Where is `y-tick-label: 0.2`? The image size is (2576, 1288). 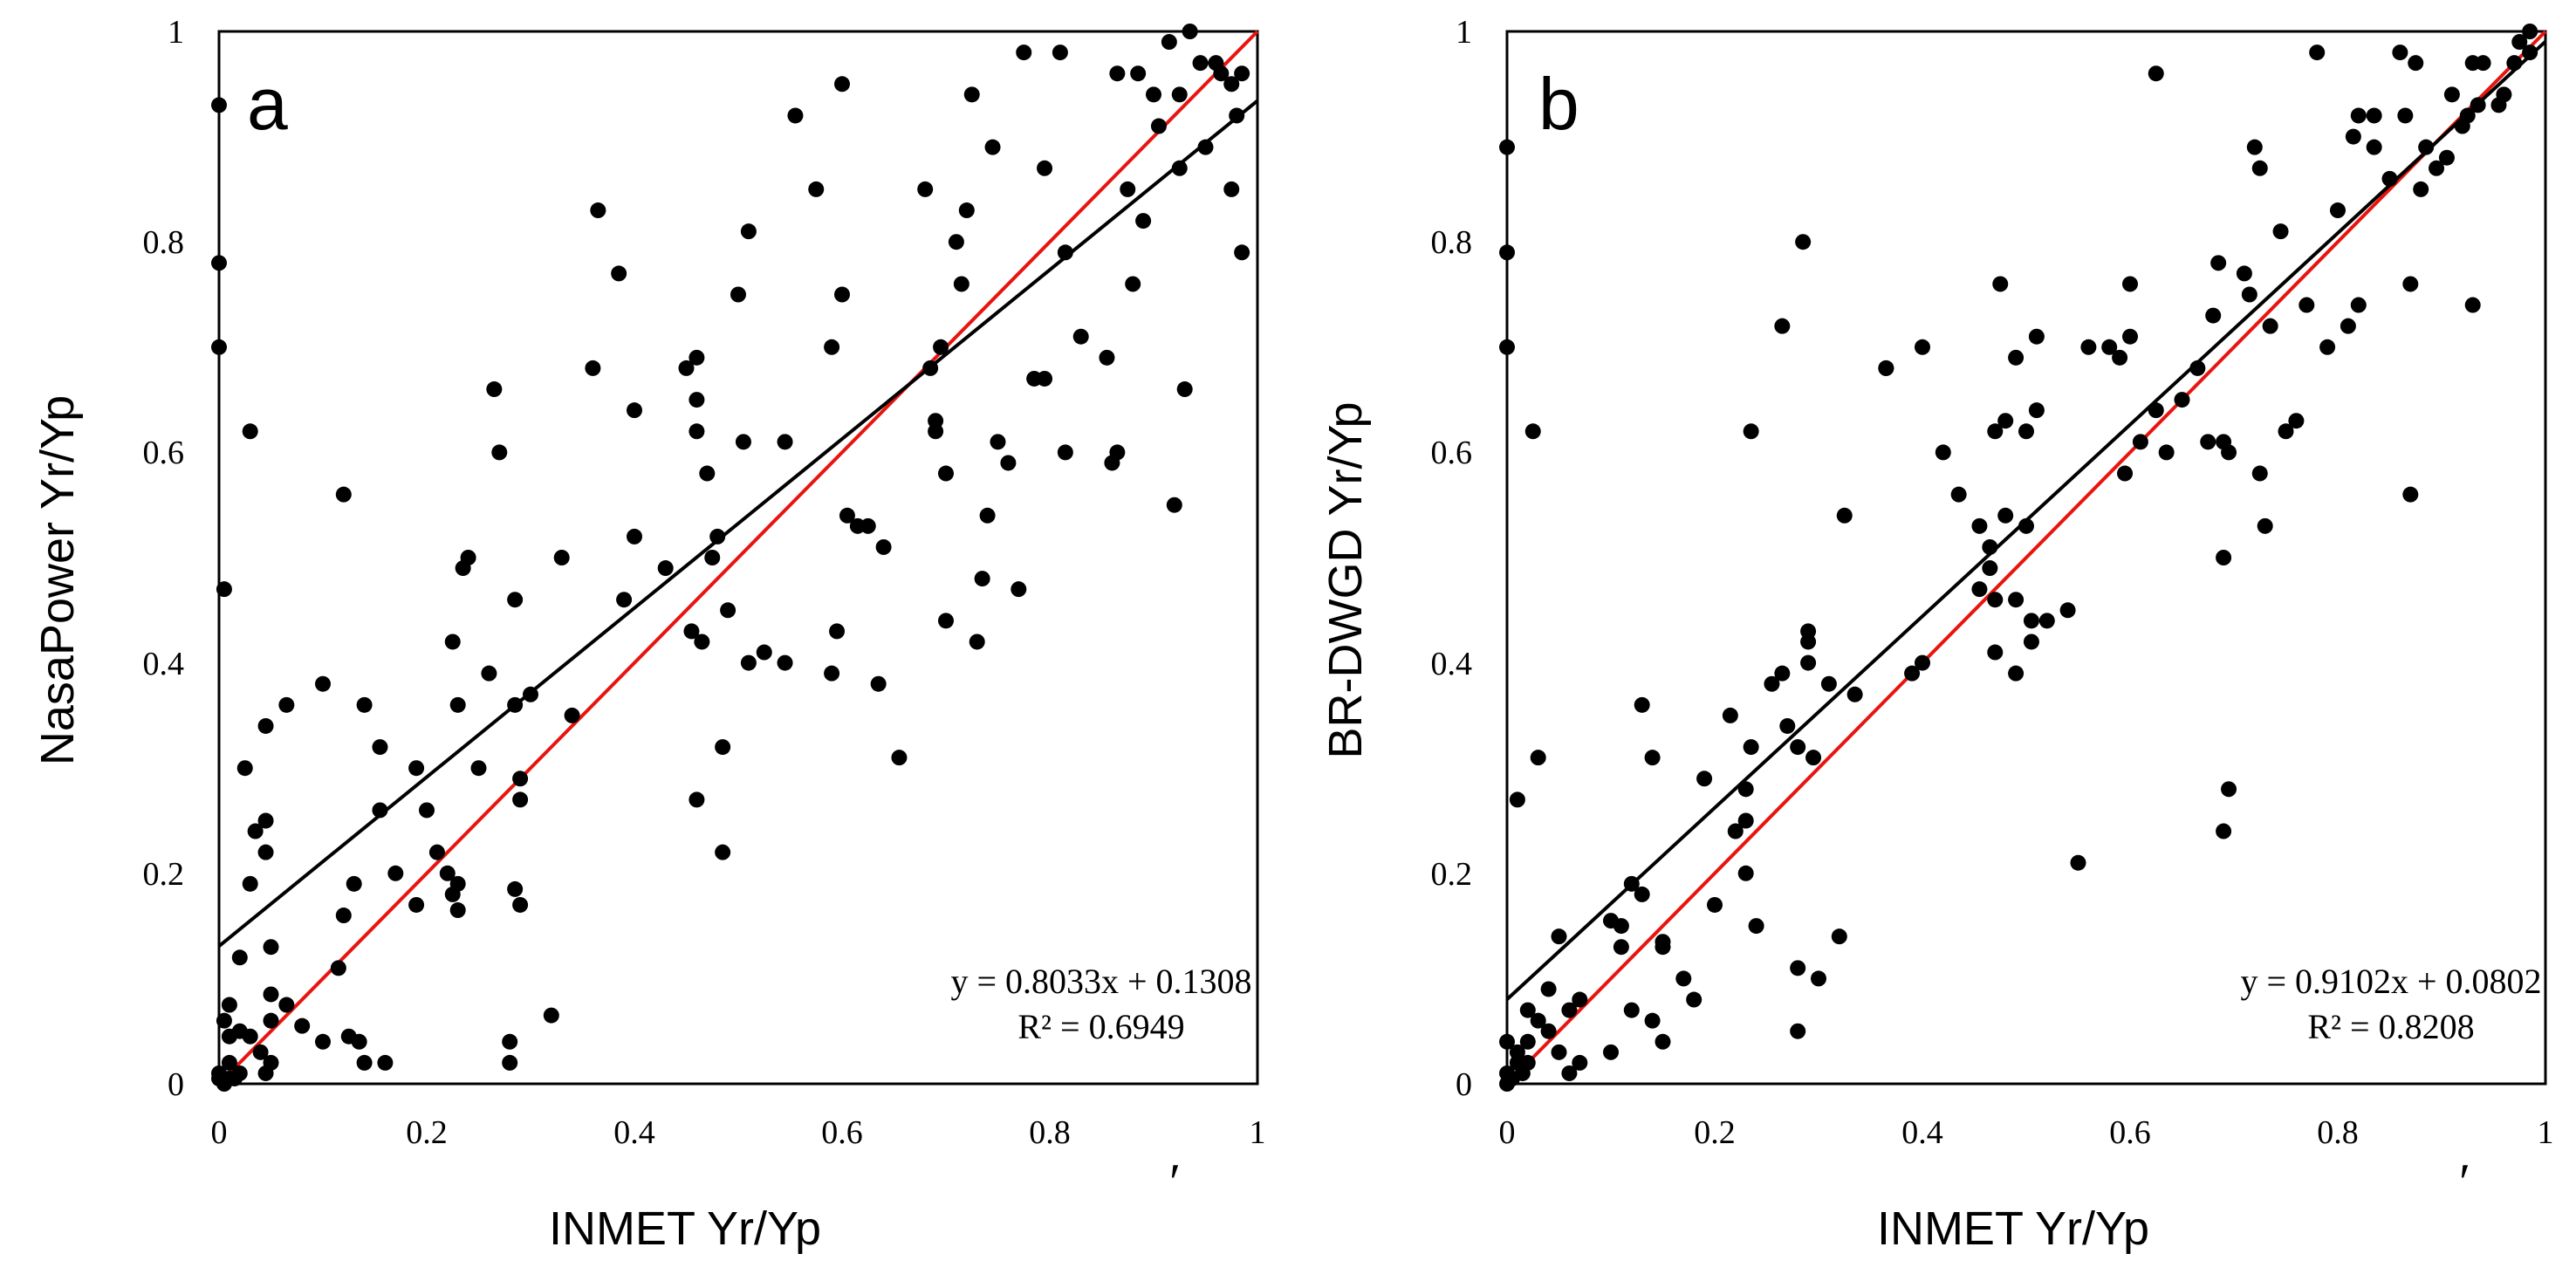 y-tick-label: 0.2 is located at coordinates (164, 875).